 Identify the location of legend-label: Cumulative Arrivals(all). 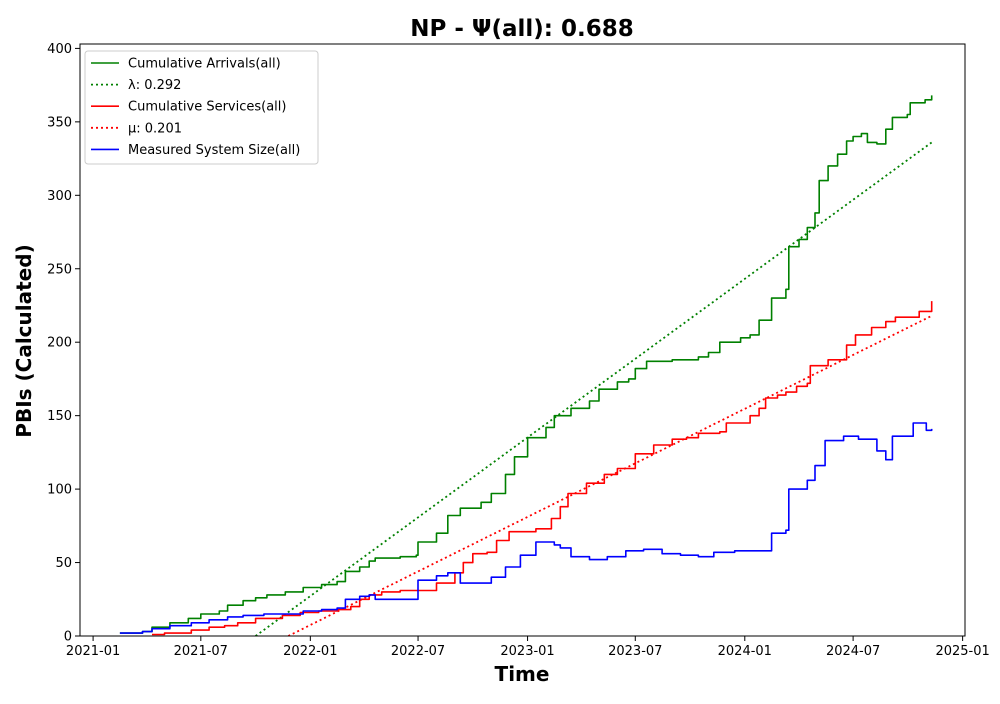
(204, 64).